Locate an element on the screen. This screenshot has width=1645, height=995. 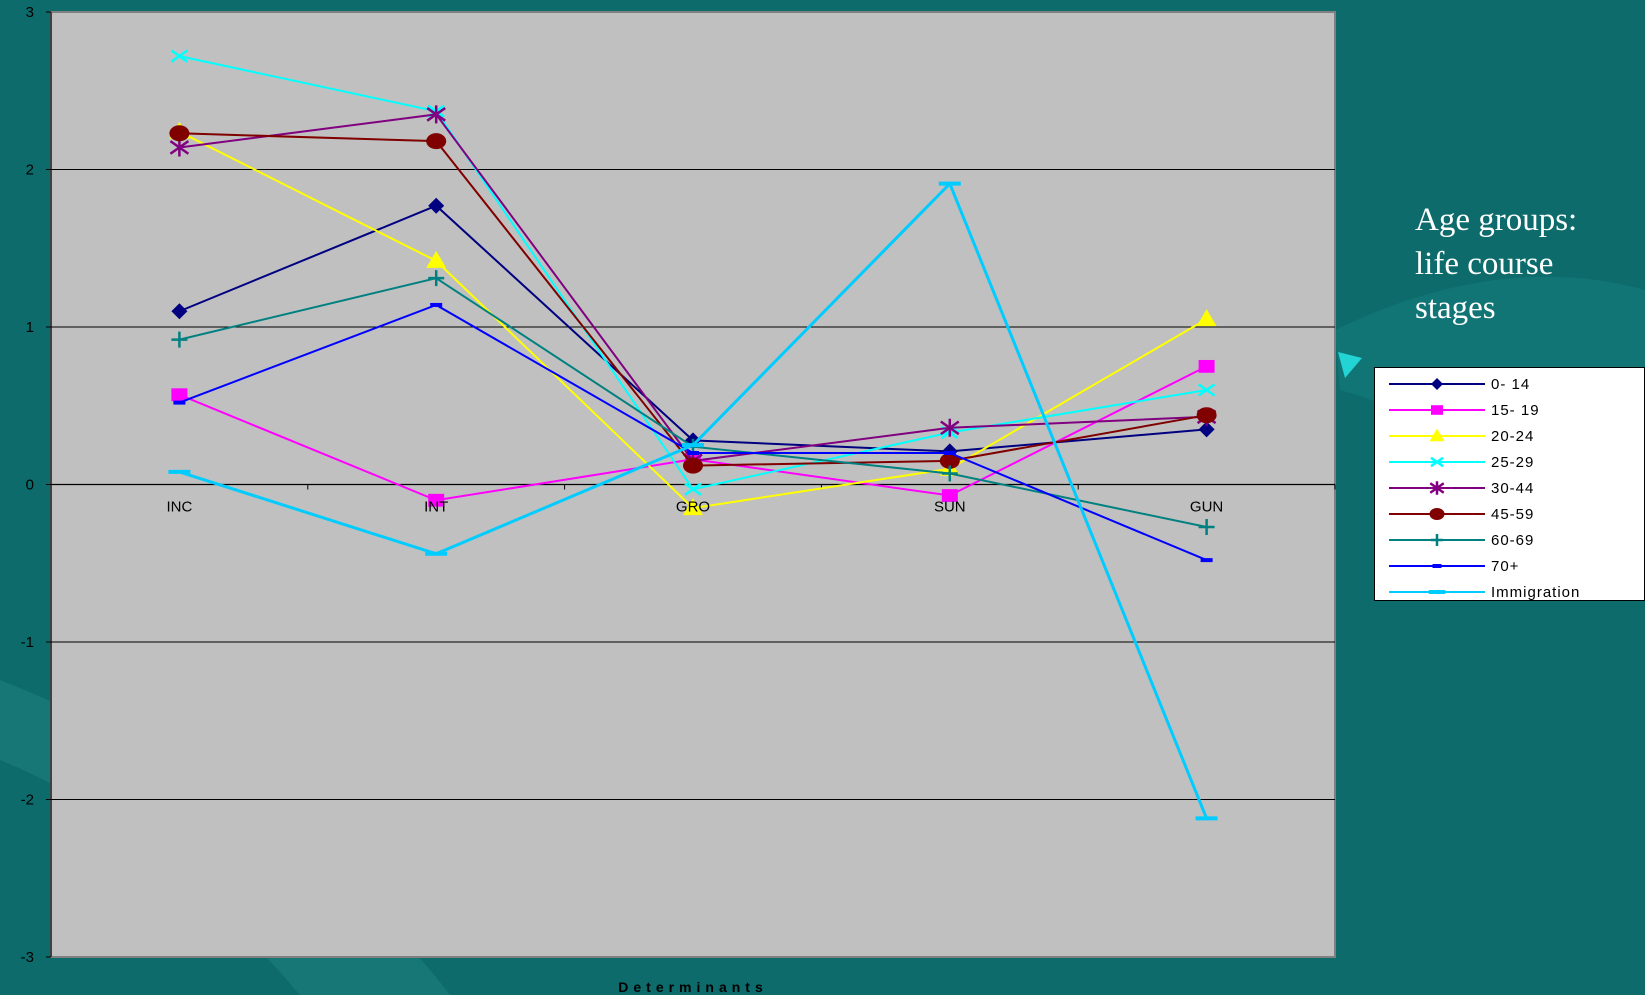
legend-item: 45-59 is located at coordinates (1461, 514).